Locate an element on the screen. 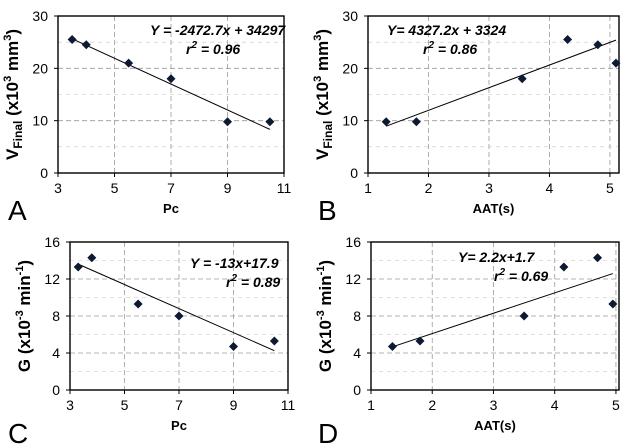  panel-label: D is located at coordinates (328, 432).